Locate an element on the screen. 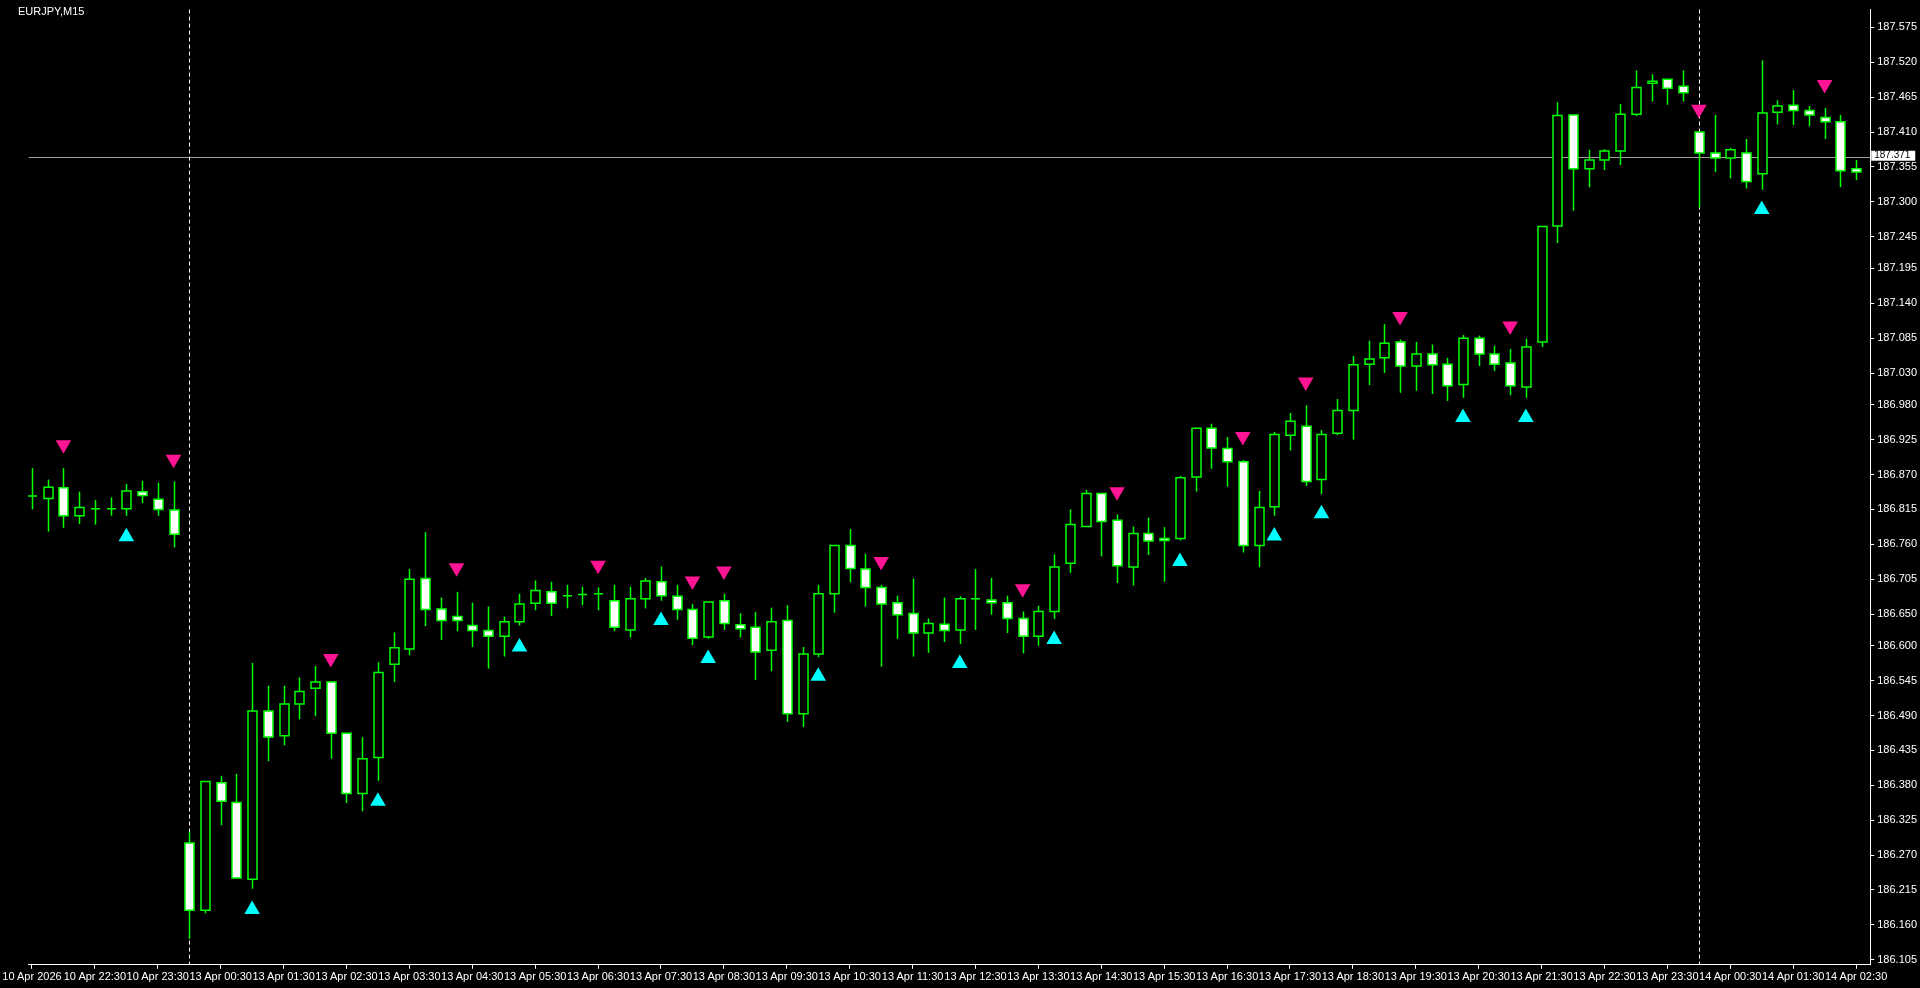 The width and height of the screenshot is (1920, 988). x-tick-label: 13 Apr 21:30 is located at coordinates (1541, 976).